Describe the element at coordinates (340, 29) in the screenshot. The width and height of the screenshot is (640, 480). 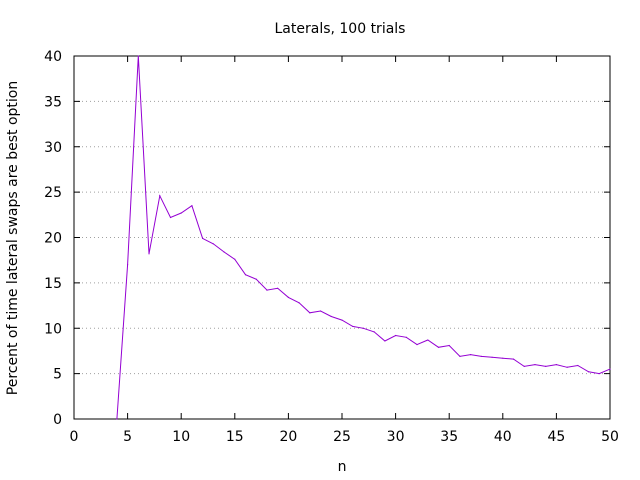
I see `chart-title: Laterals, 100 trials` at that location.